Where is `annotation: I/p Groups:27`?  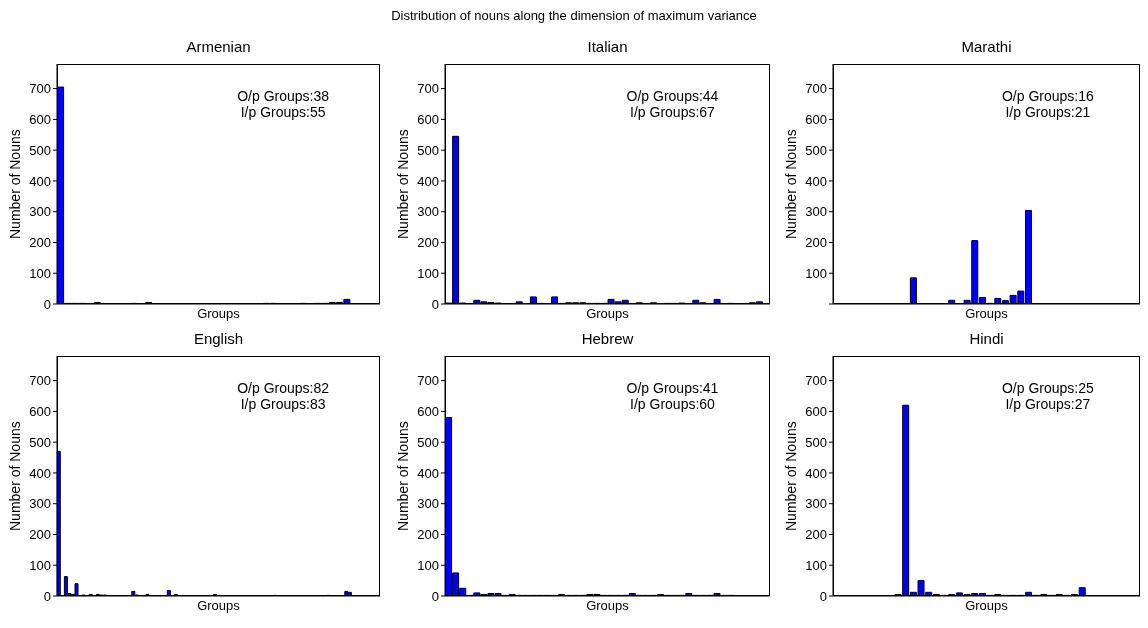 annotation: I/p Groups:27 is located at coordinates (1048, 404).